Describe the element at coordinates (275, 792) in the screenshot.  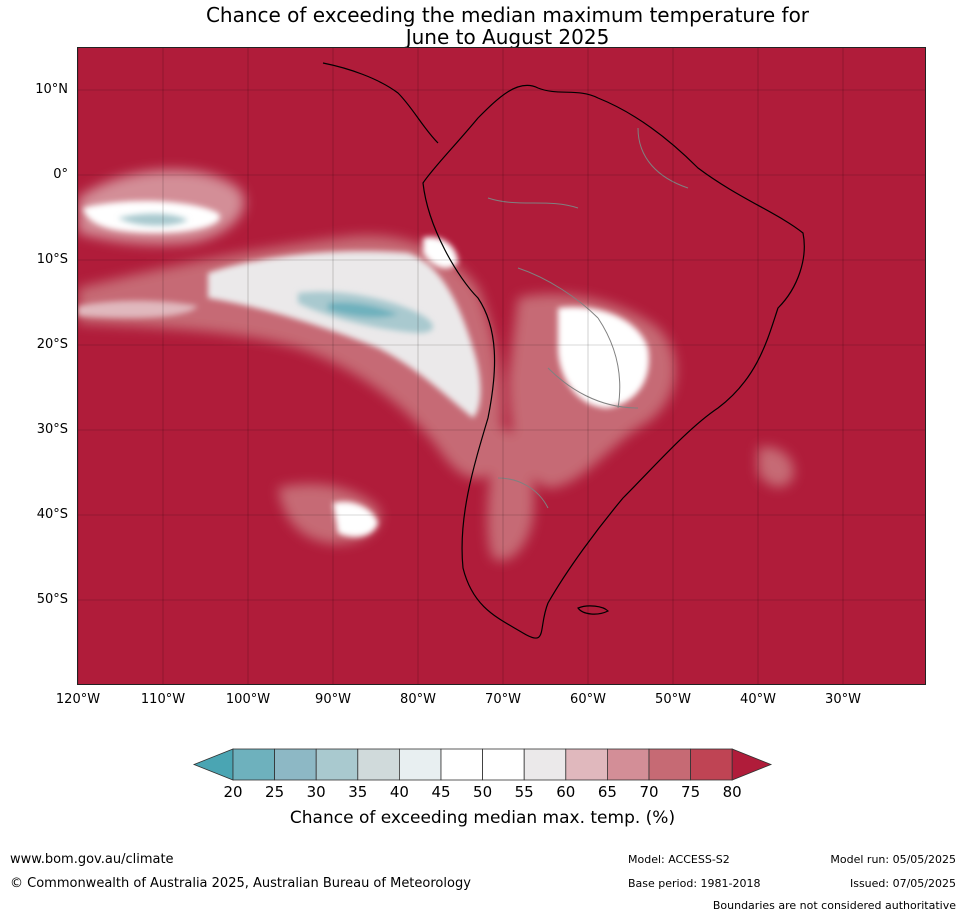
I see `colorbar-tick-25: 25` at that location.